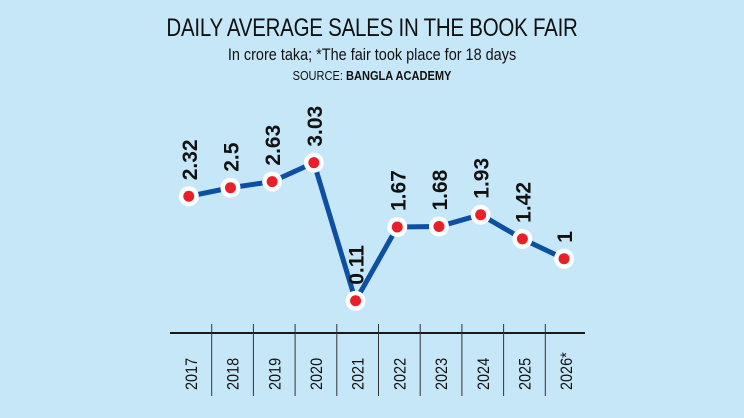 The width and height of the screenshot is (744, 418). I want to click on data-label: 1.42, so click(523, 202).